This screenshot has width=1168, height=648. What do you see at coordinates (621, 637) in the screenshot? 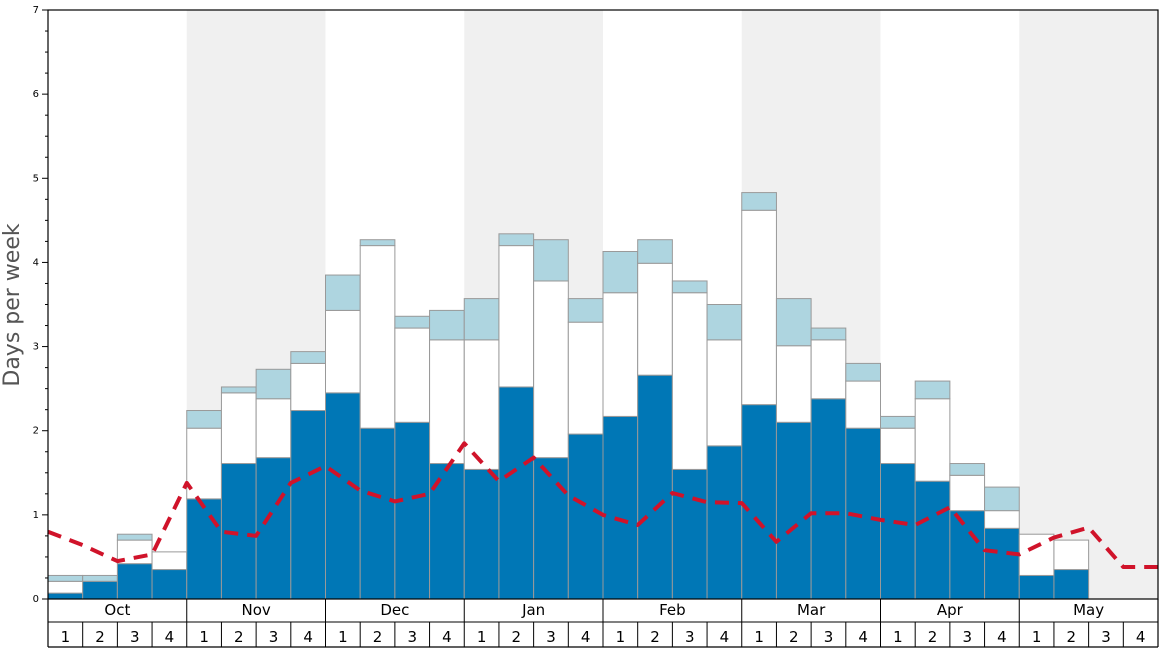
I see `week-label-feb-1: 1` at bounding box center [621, 637].